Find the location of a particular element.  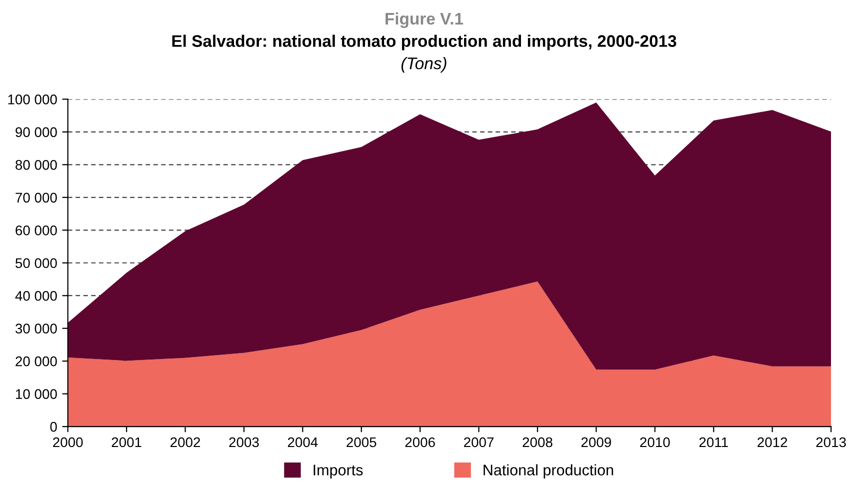

y-tick-label: 0 is located at coordinates (53, 427).